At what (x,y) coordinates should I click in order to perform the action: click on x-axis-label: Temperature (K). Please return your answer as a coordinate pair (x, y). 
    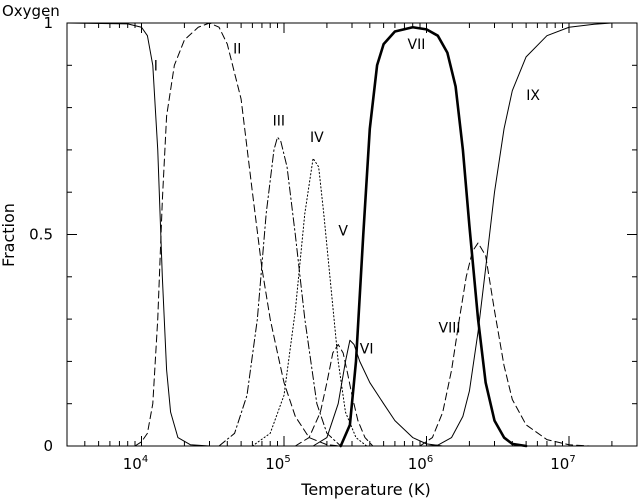
    Looking at the image, I should click on (365, 489).